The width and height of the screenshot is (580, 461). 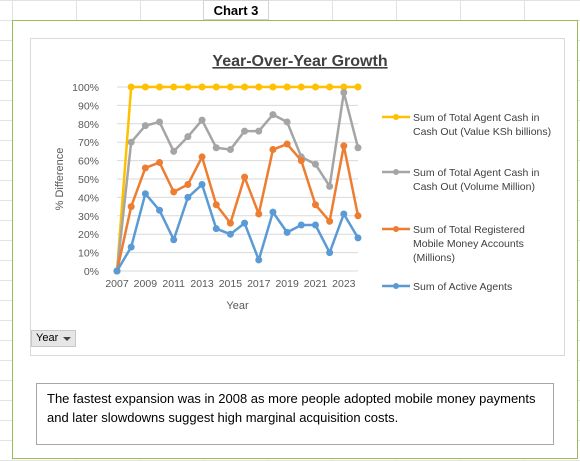 I want to click on x-axis-label: Year, so click(x=237, y=306).